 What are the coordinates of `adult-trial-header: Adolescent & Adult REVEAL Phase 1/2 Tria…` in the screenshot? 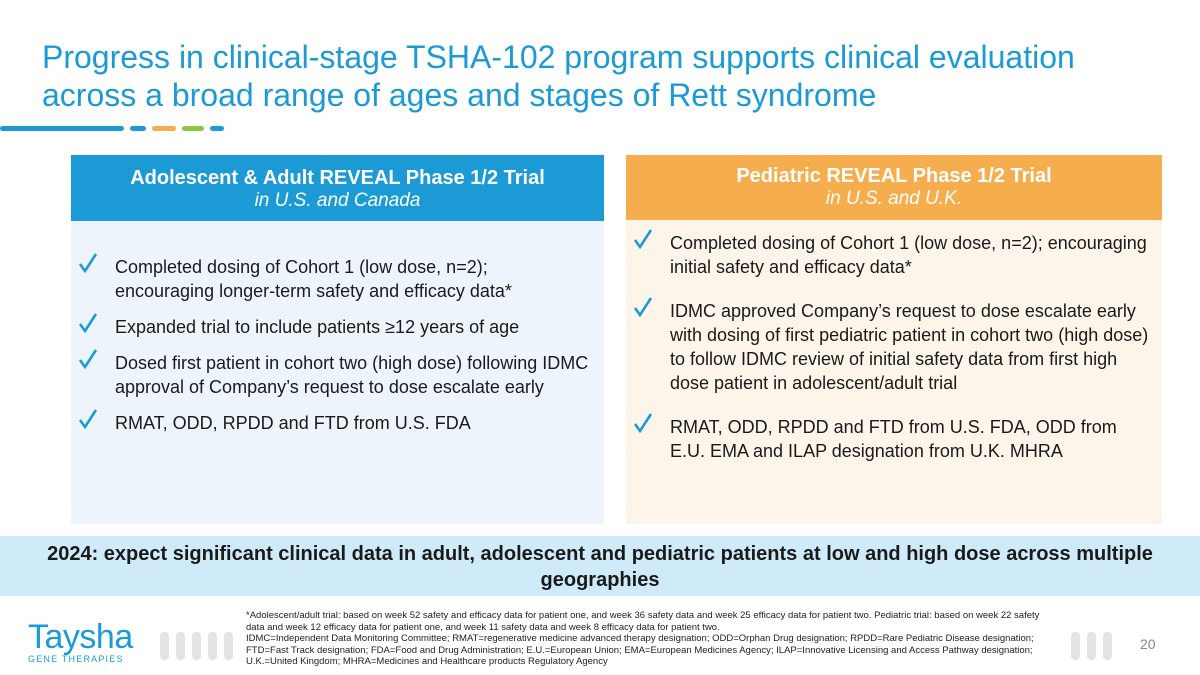 It's located at (337, 188).